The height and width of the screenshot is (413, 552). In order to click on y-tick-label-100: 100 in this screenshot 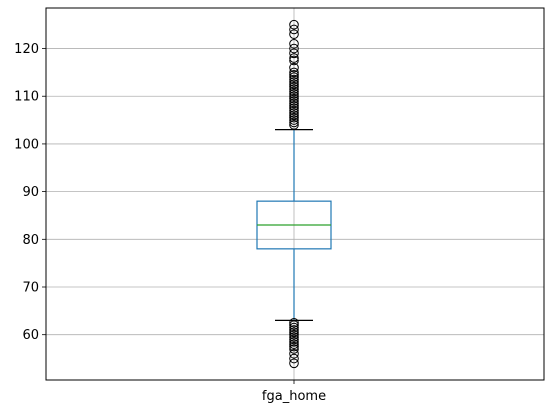, I will do `click(26, 144)`.